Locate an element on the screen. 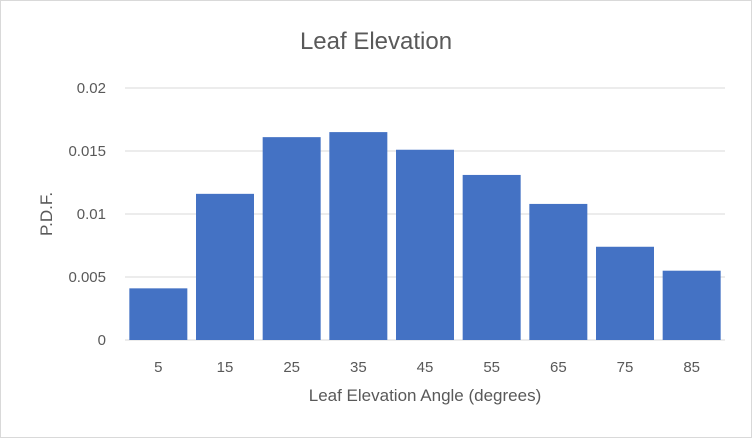 Image resolution: width=752 pixels, height=438 pixels. x-axis-title: Leaf Elevation Angle (degrees) is located at coordinates (425, 395).